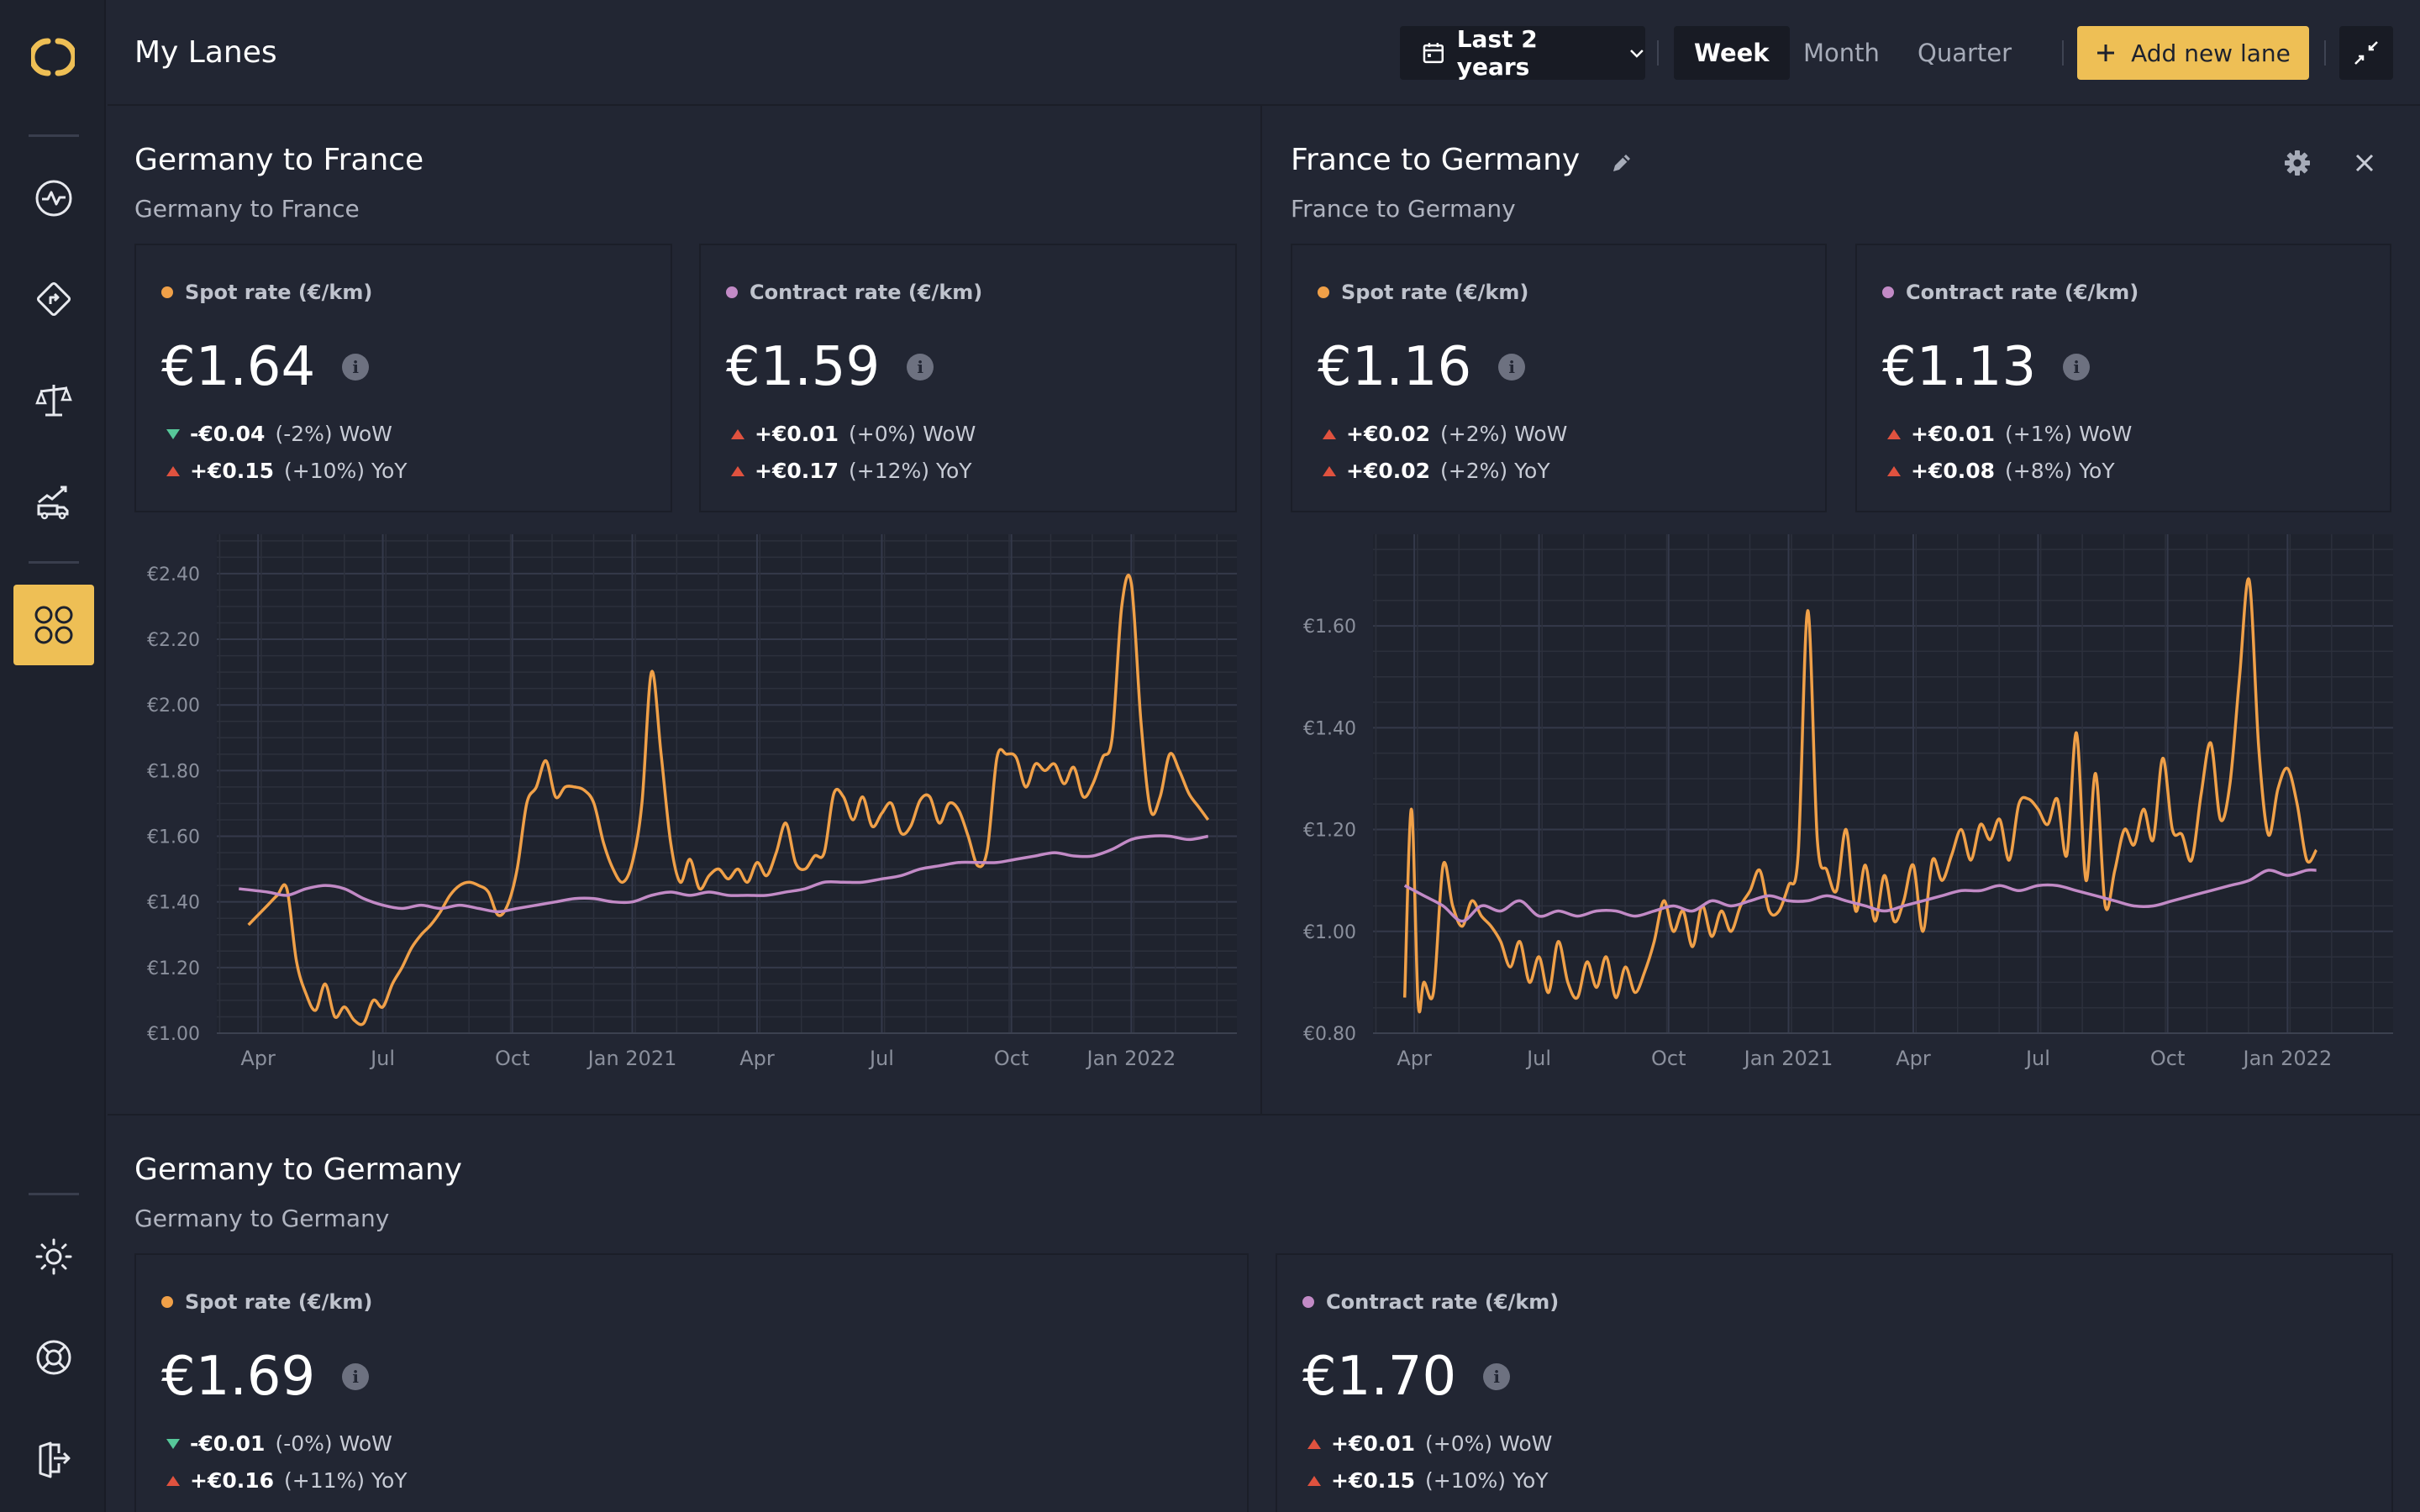 The image size is (2420, 1512). What do you see at coordinates (173, 968) in the screenshot?
I see `y-tick-label: €1.20` at bounding box center [173, 968].